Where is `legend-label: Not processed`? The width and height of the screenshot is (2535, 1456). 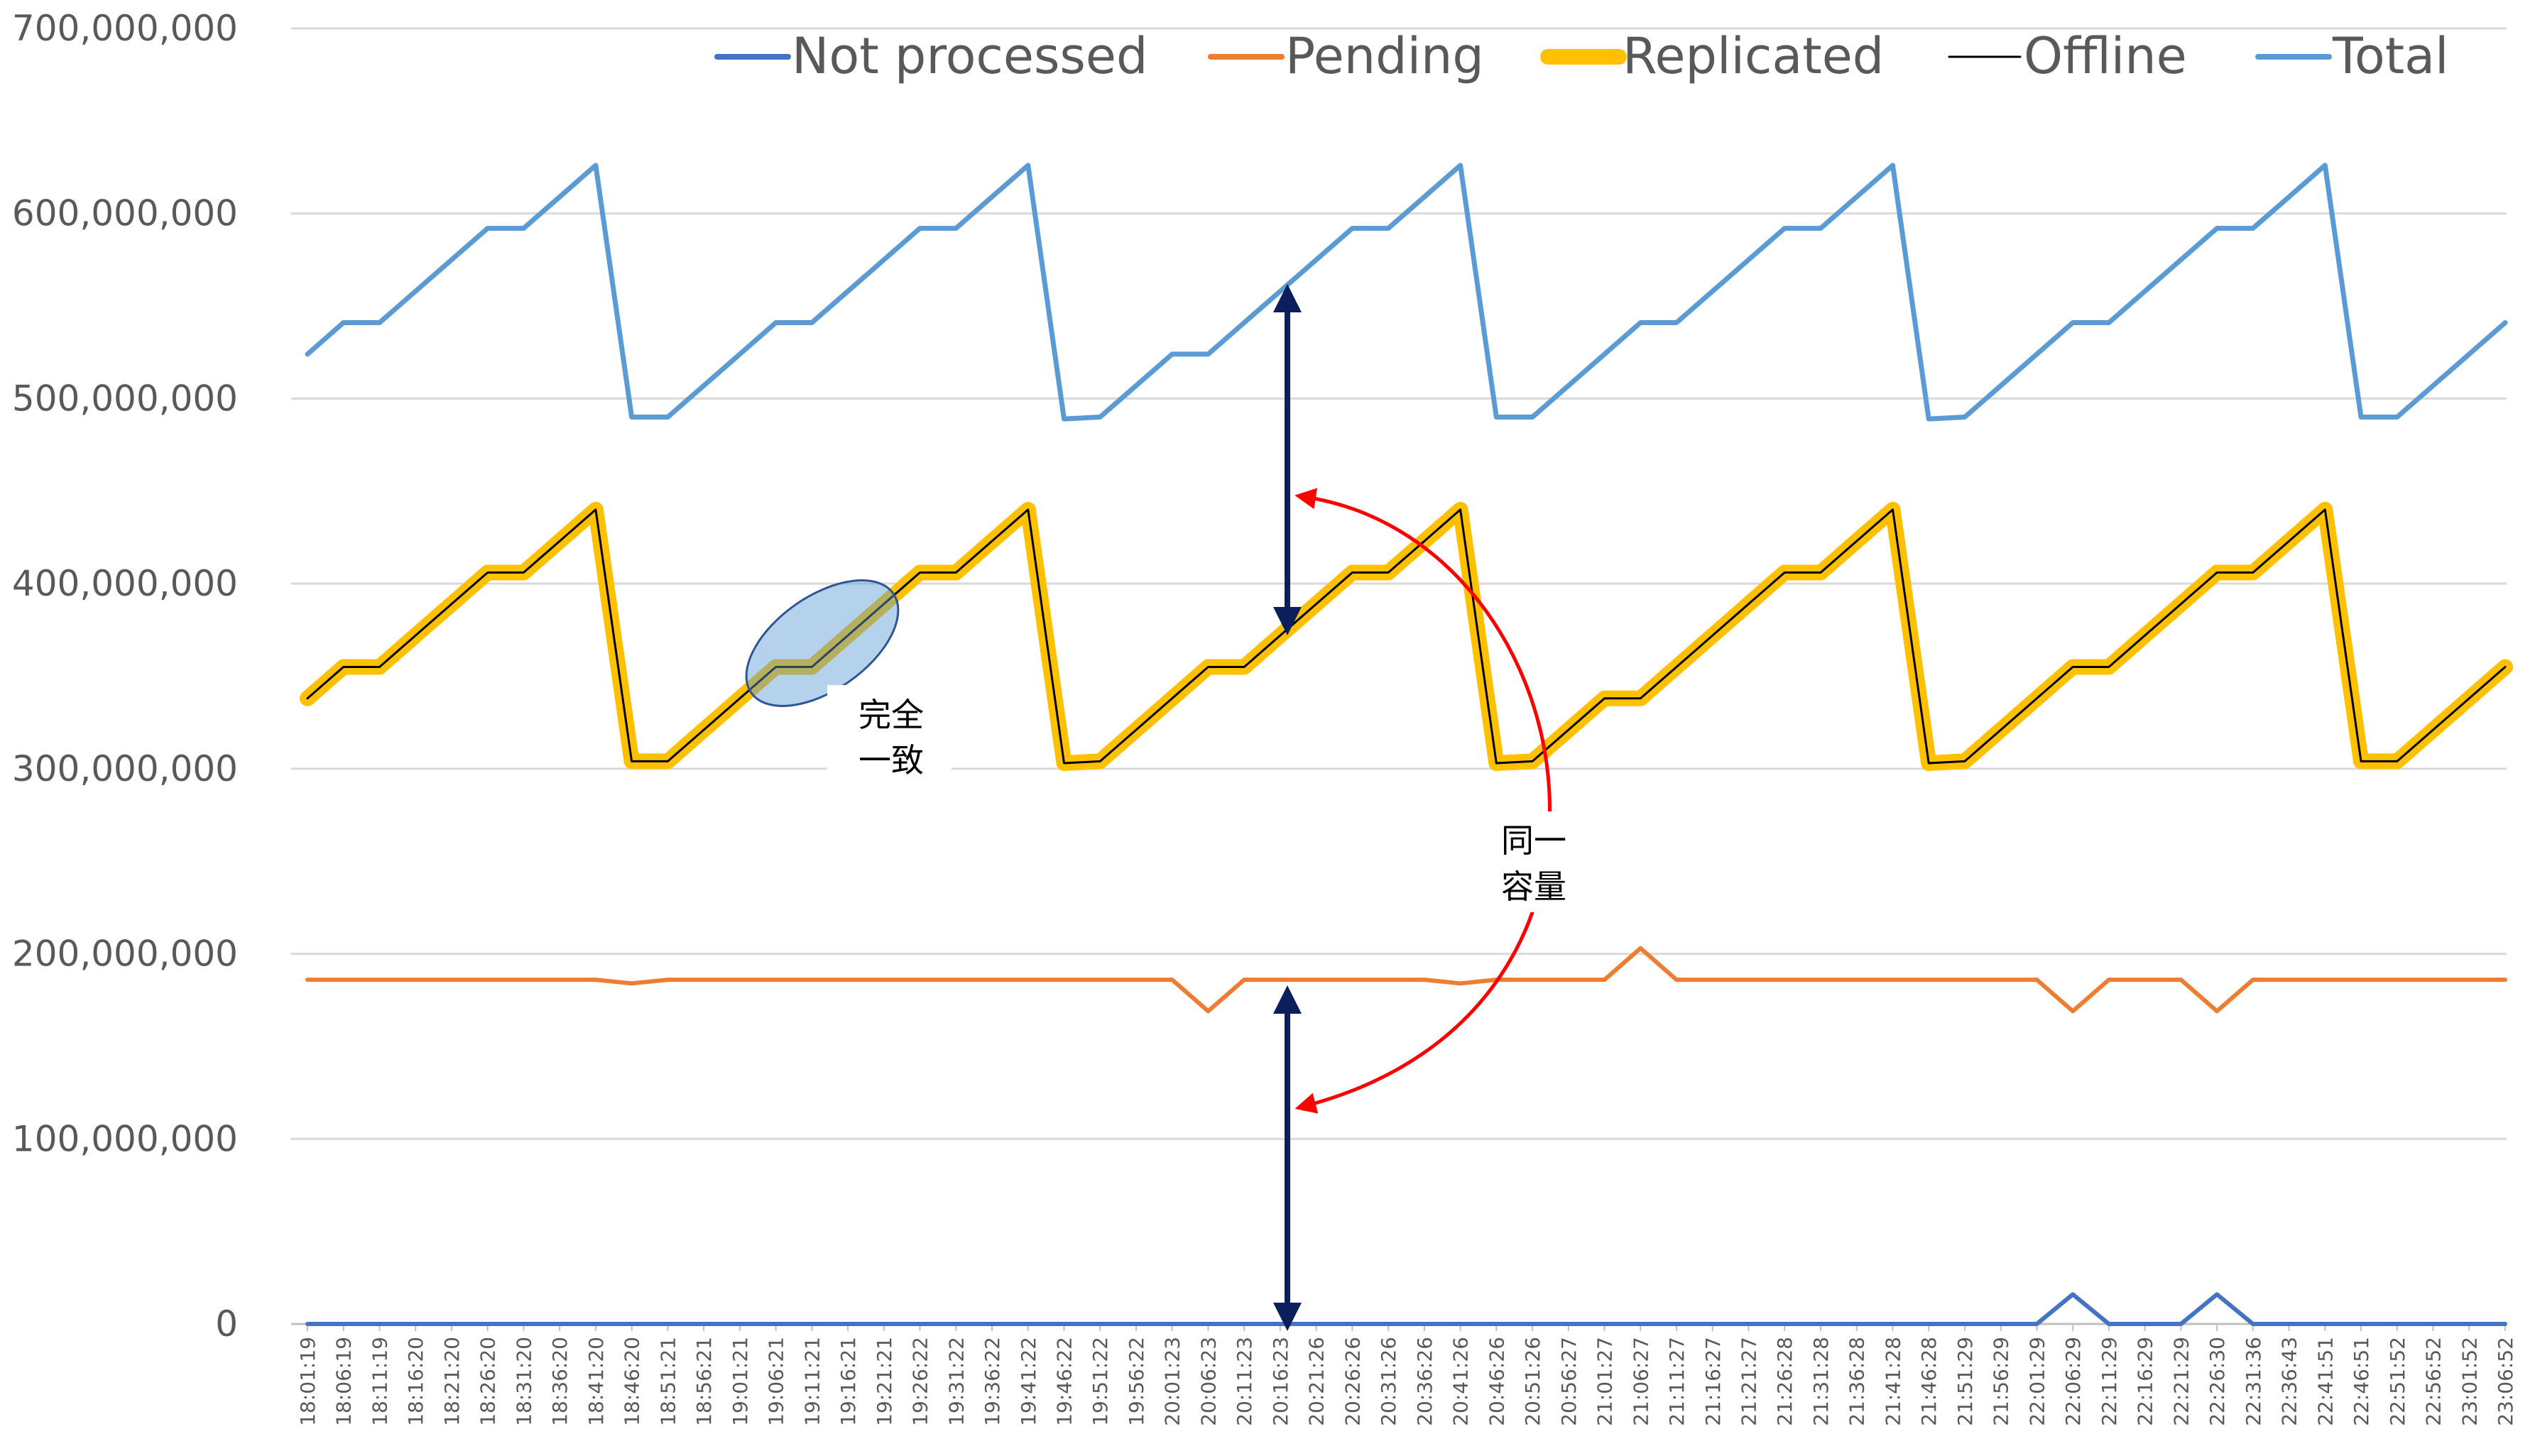 legend-label: Not processed is located at coordinates (970, 56).